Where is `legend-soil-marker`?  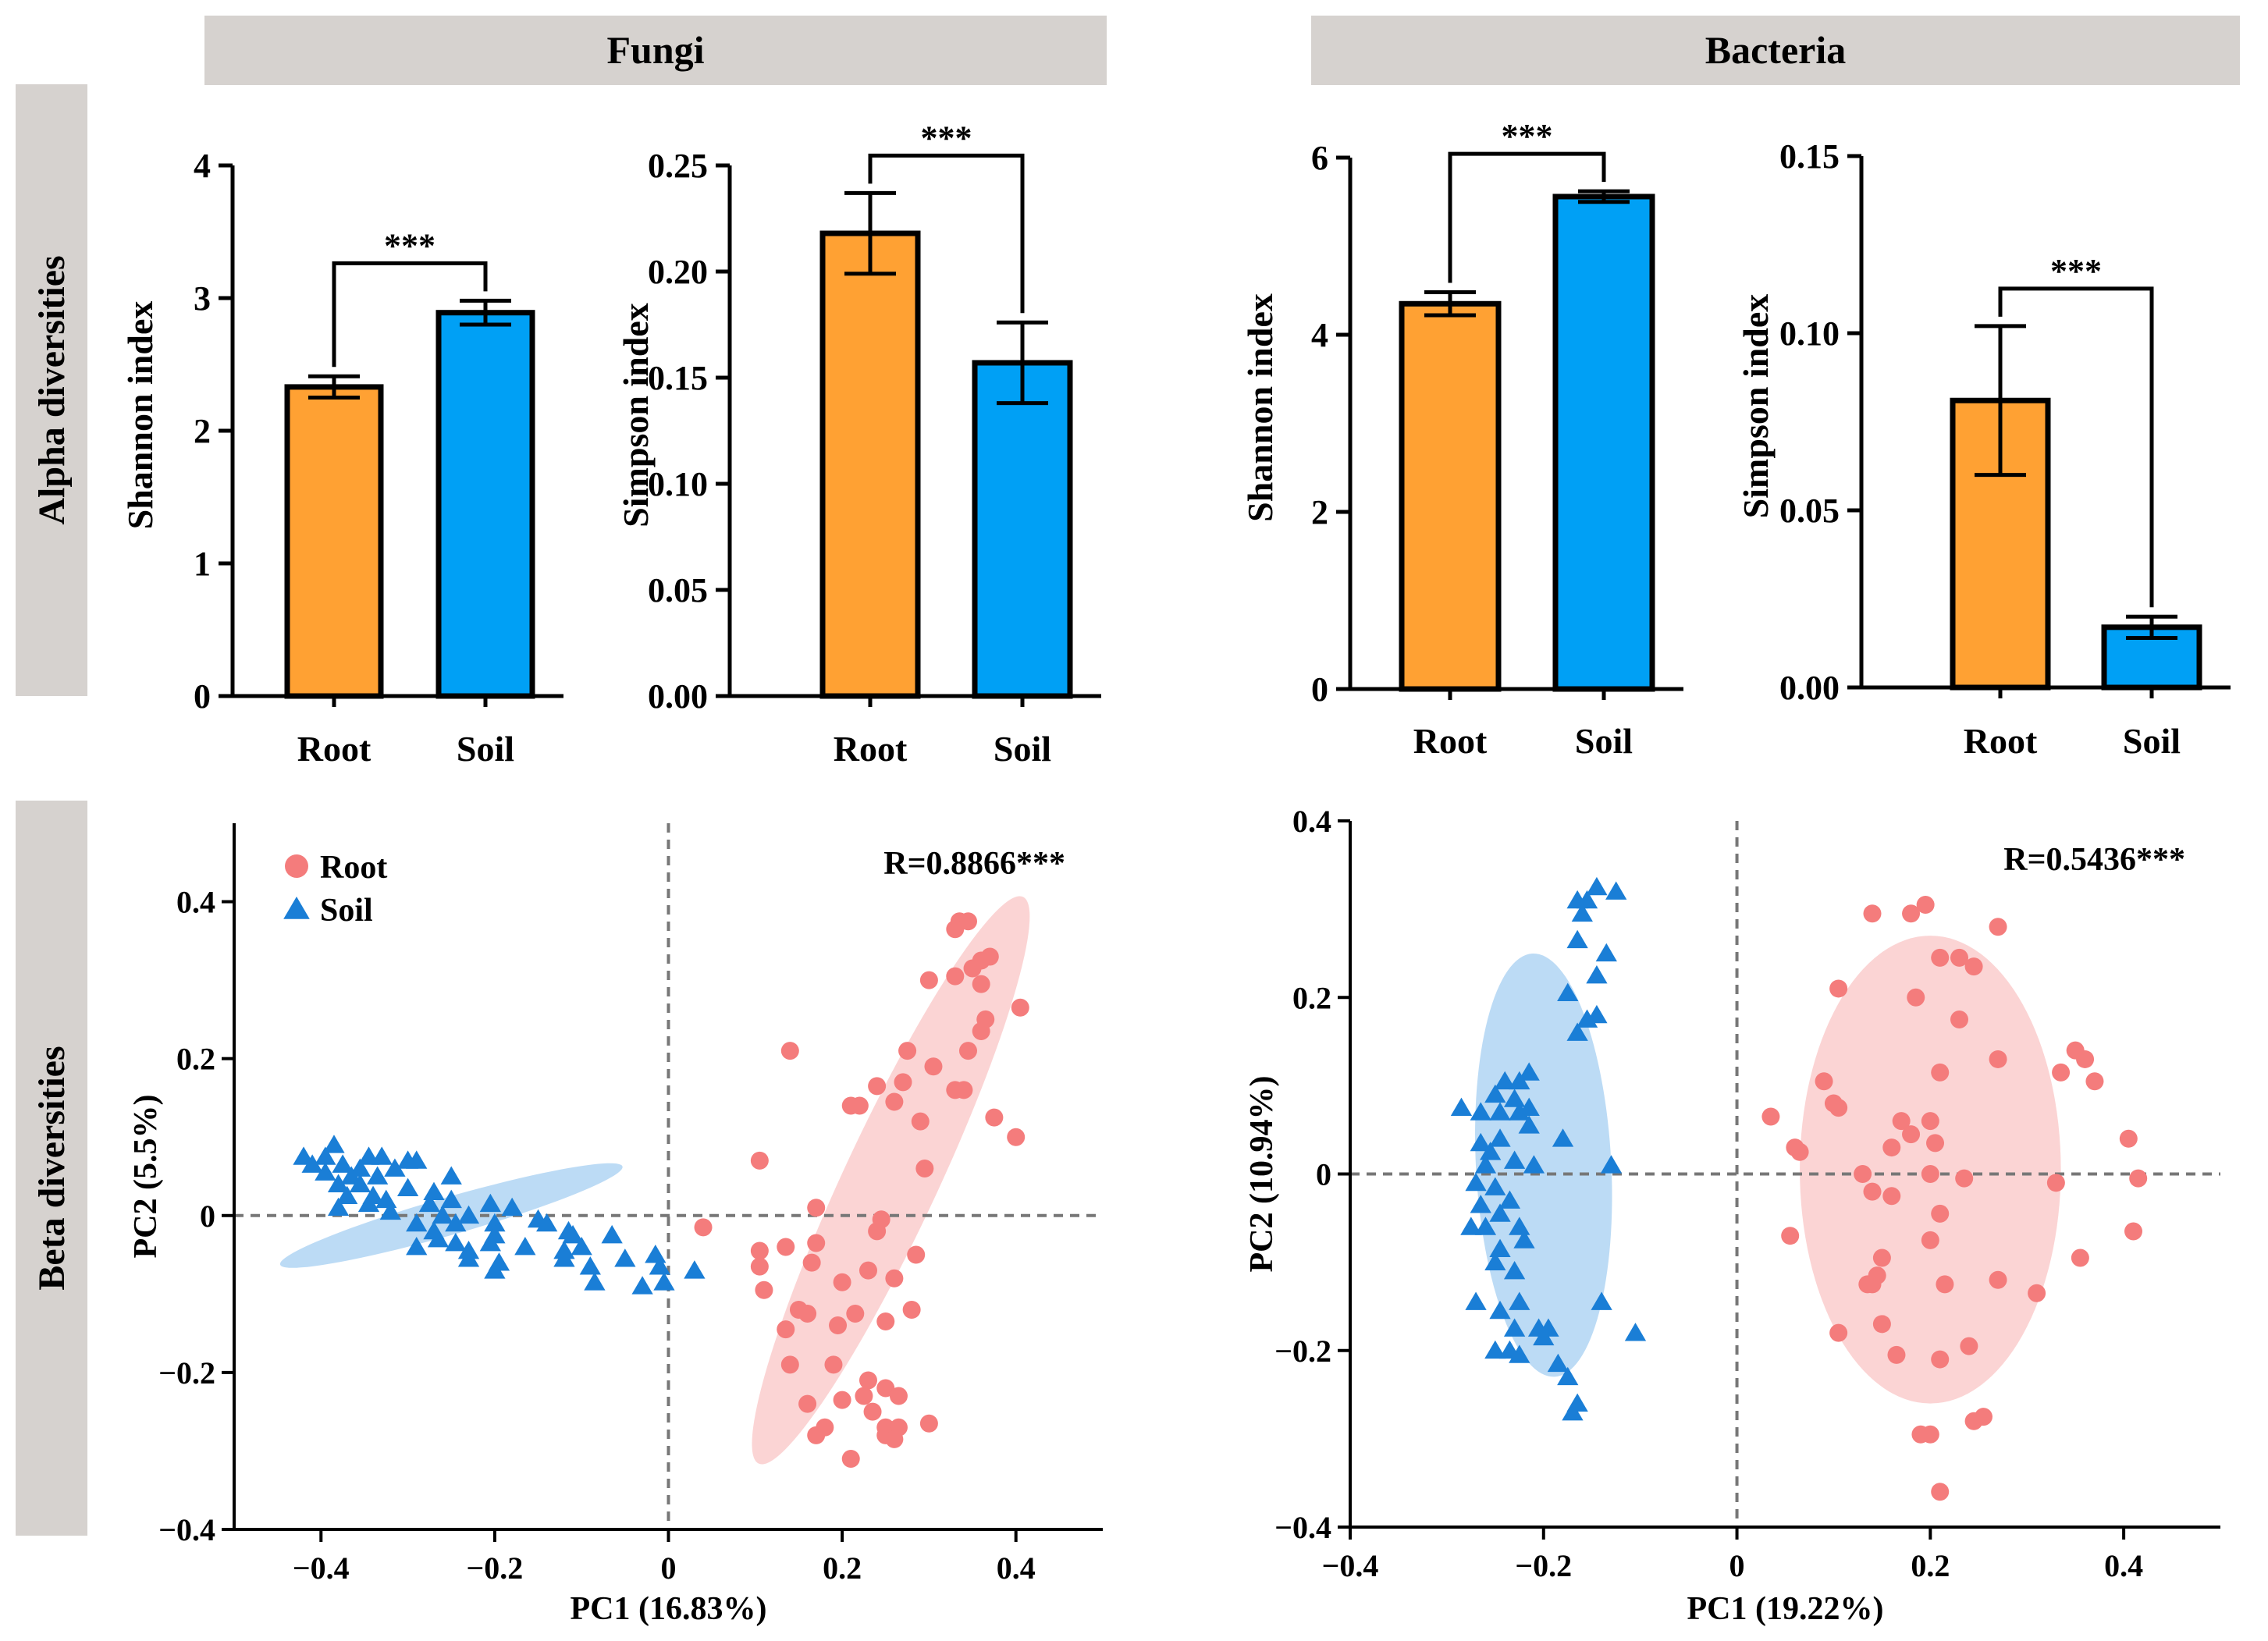 legend-soil-marker is located at coordinates (297, 908).